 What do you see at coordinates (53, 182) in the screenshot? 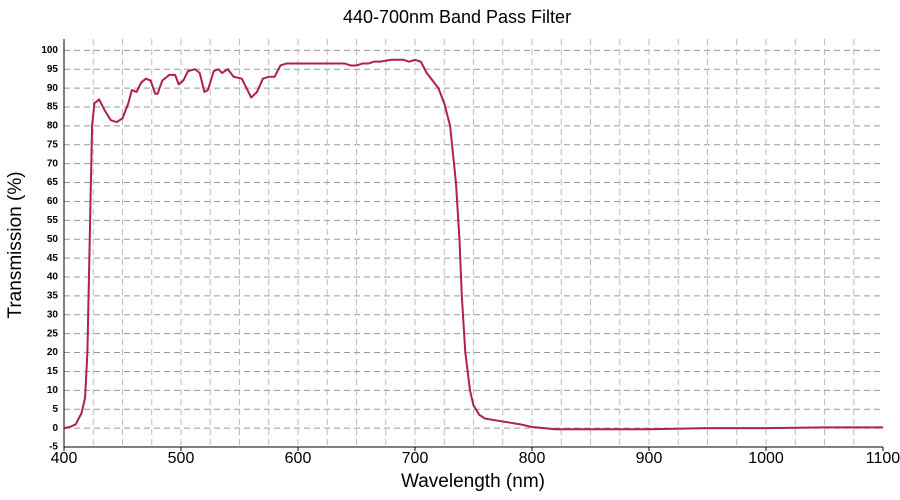
I see `y-tick-label: 65` at bounding box center [53, 182].